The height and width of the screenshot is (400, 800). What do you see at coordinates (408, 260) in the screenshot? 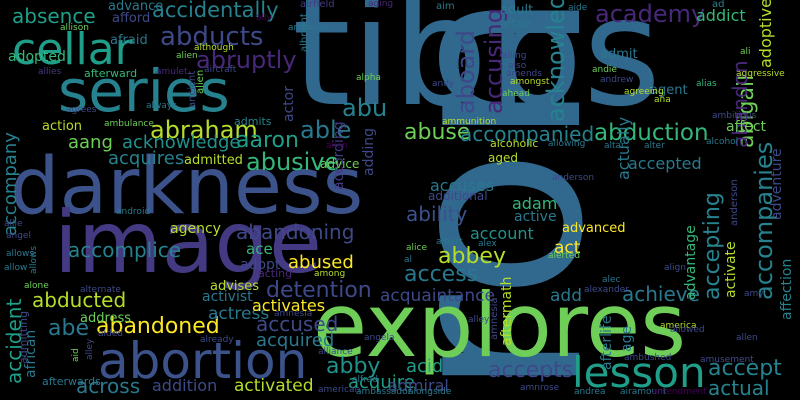
I see `word-alerted: al` at bounding box center [408, 260].